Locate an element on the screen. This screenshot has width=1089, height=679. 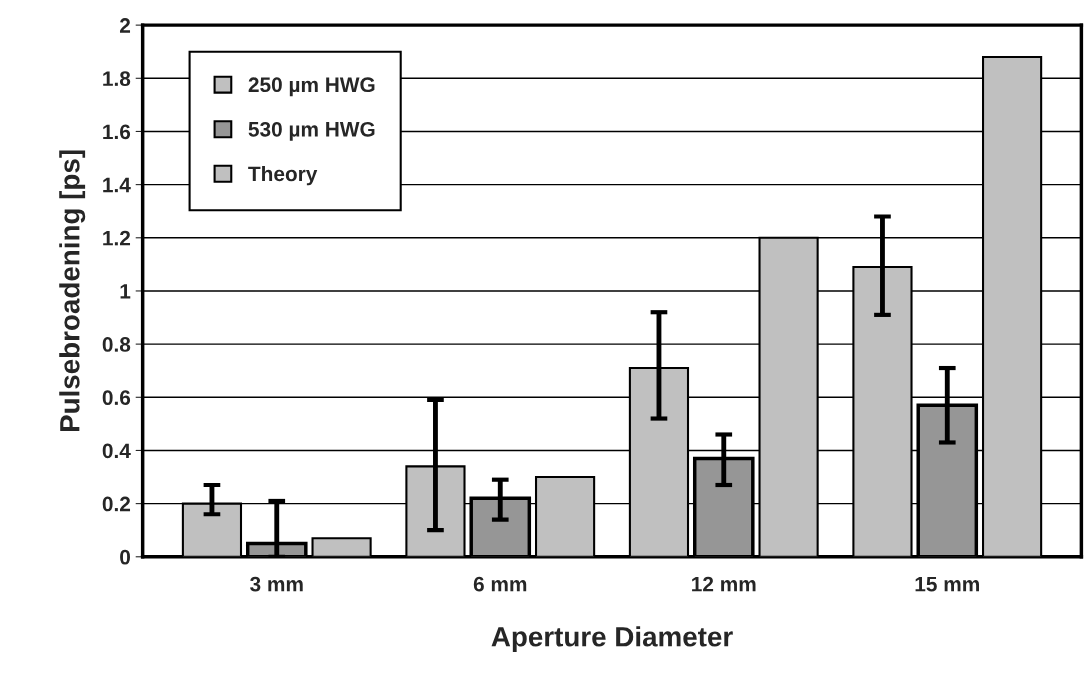
y-tick-label: 2 is located at coordinates (125, 25).